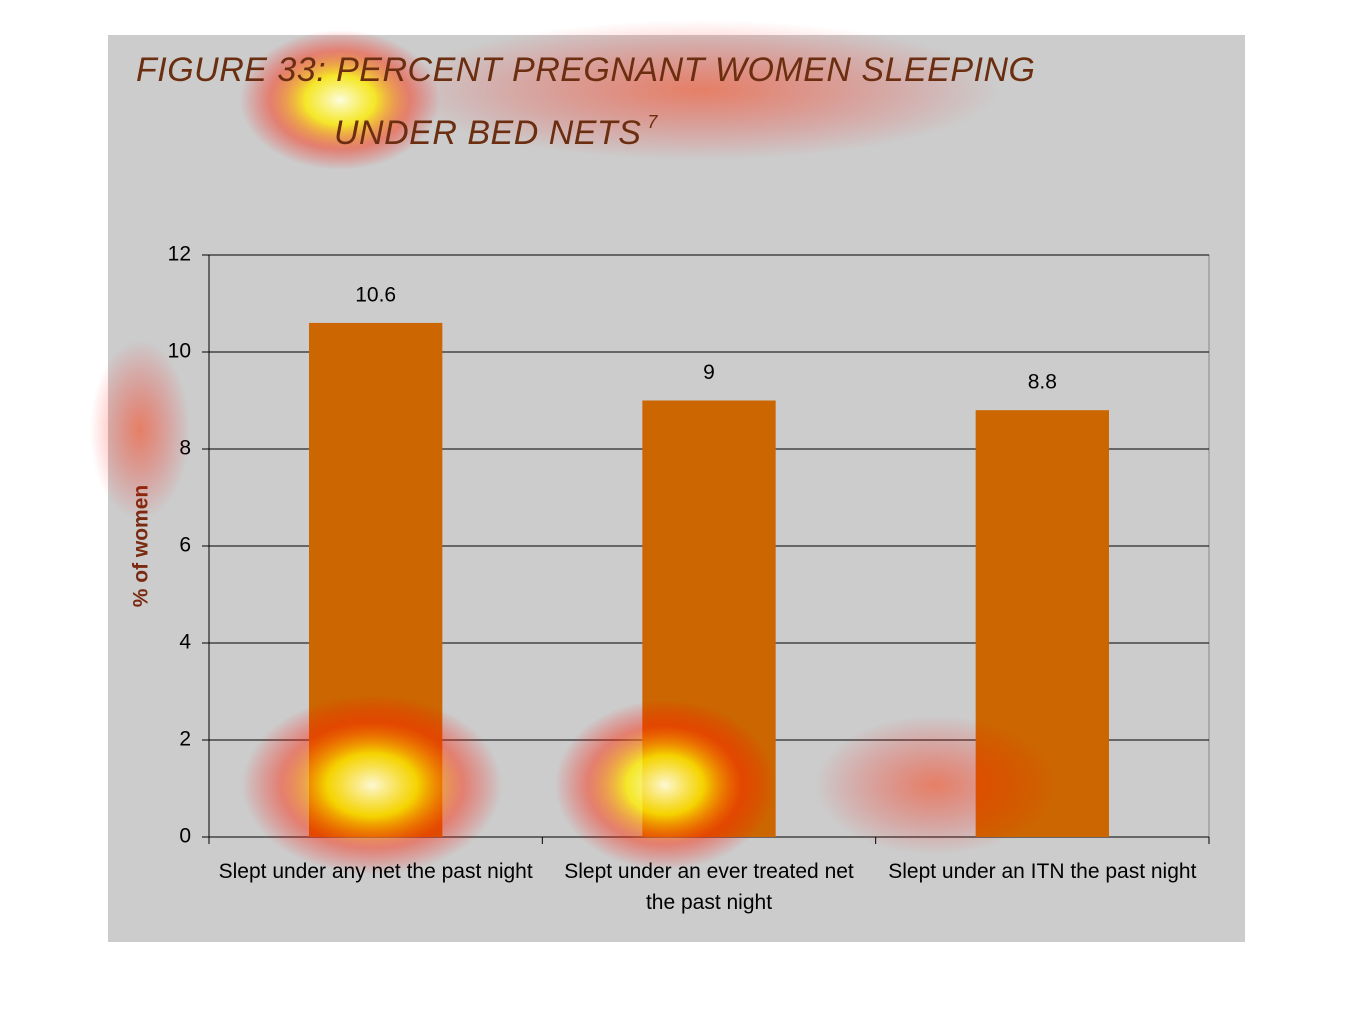 The width and height of the screenshot is (1354, 1036). Describe the element at coordinates (1042, 382) in the screenshot. I see `data-label: 8.8` at that location.